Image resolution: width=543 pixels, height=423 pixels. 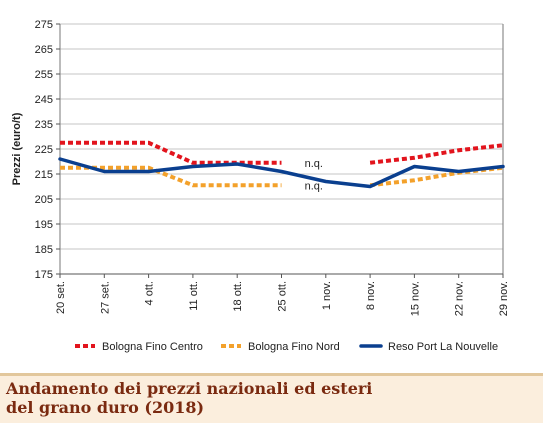 I want to click on y-tick-label: 235, so click(x=44, y=125).